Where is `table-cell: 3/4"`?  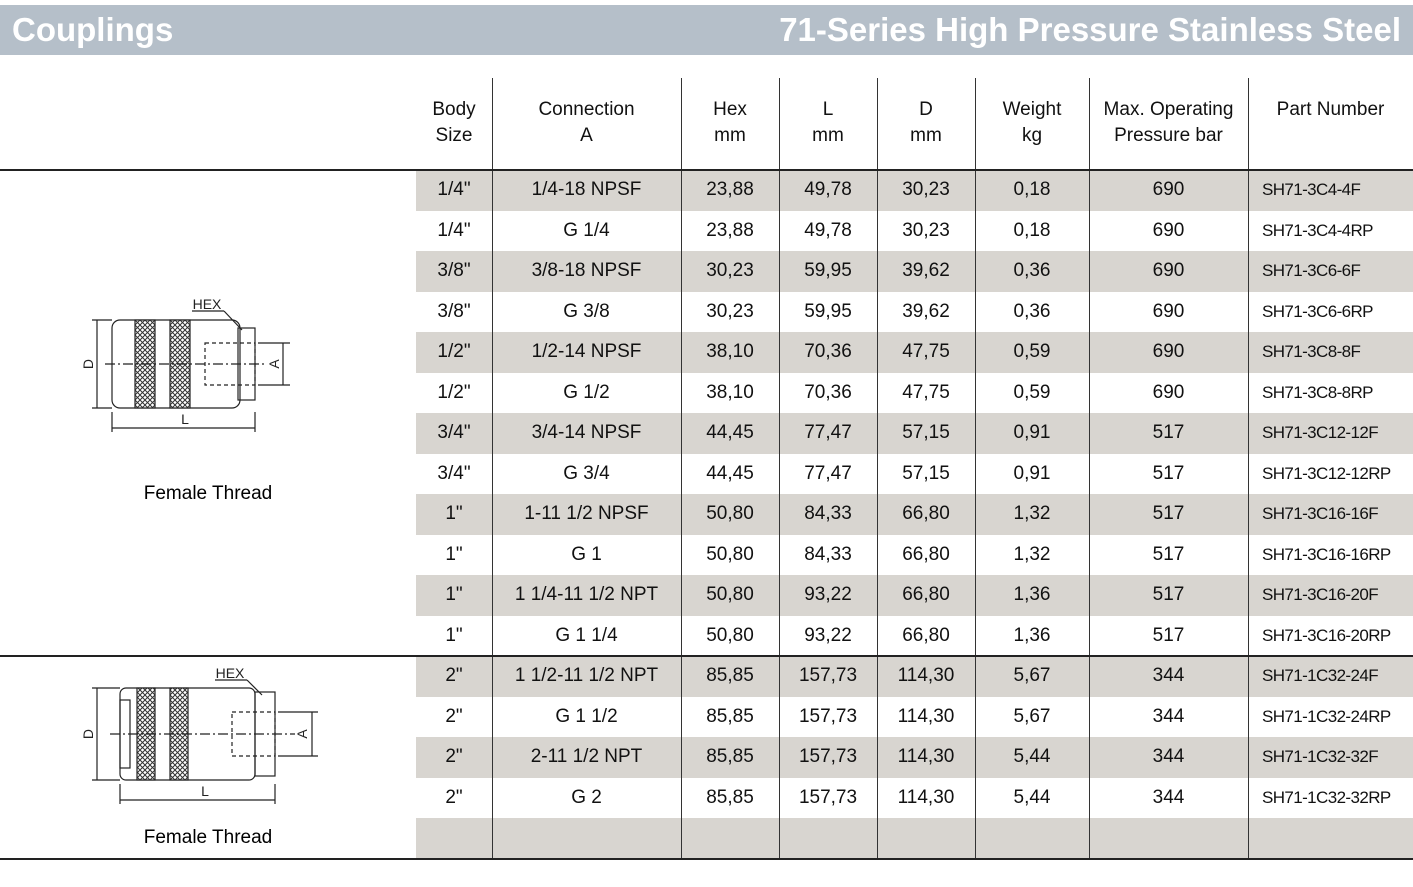
table-cell: 3/4" is located at coordinates (454, 473).